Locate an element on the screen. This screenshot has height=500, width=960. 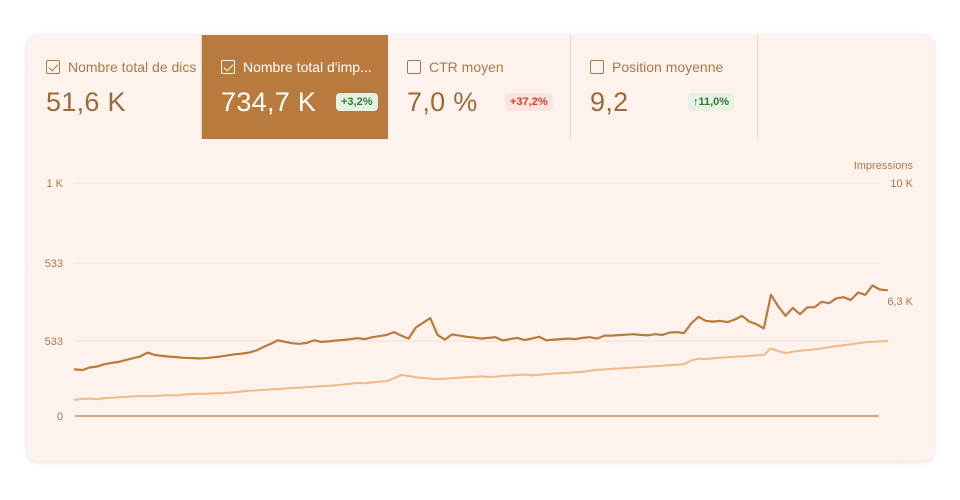
left-tick-label: 1 K is located at coordinates (54, 184).